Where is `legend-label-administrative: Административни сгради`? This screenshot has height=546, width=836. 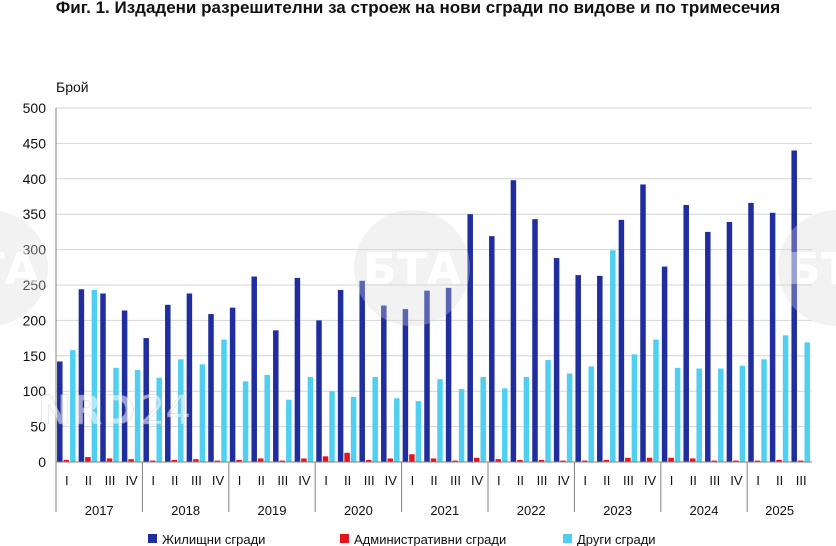 legend-label-administrative: Административни сгради is located at coordinates (430, 539).